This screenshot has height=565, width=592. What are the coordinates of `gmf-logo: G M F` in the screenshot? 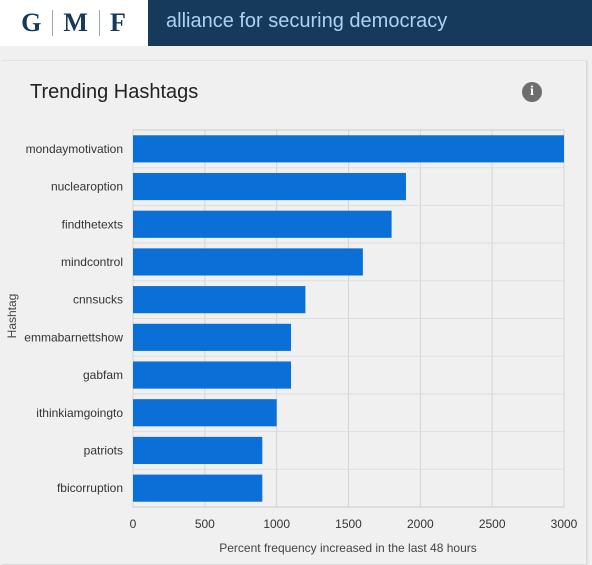 It's located at (74, 23).